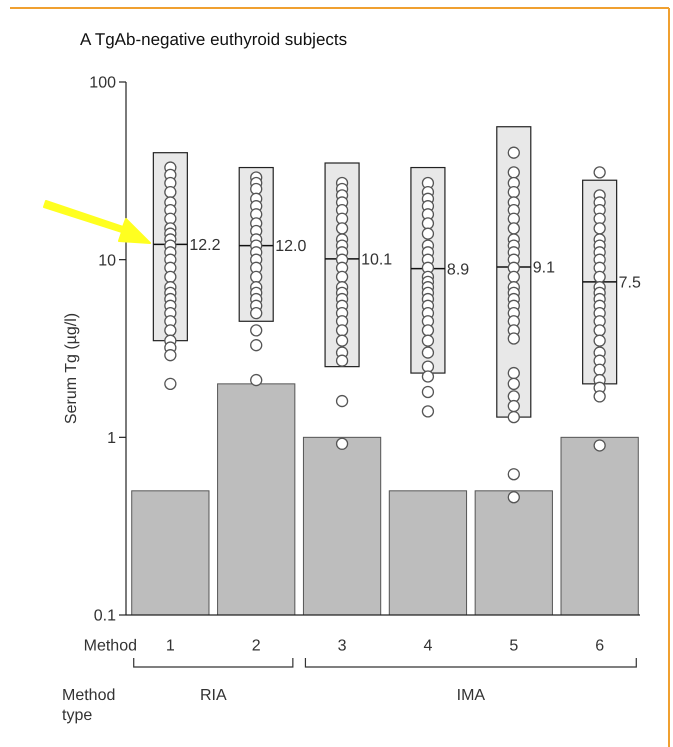 Image resolution: width=673 pixels, height=747 pixels. What do you see at coordinates (105, 616) in the screenshot?
I see `y-tick-label: 0.1` at bounding box center [105, 616].